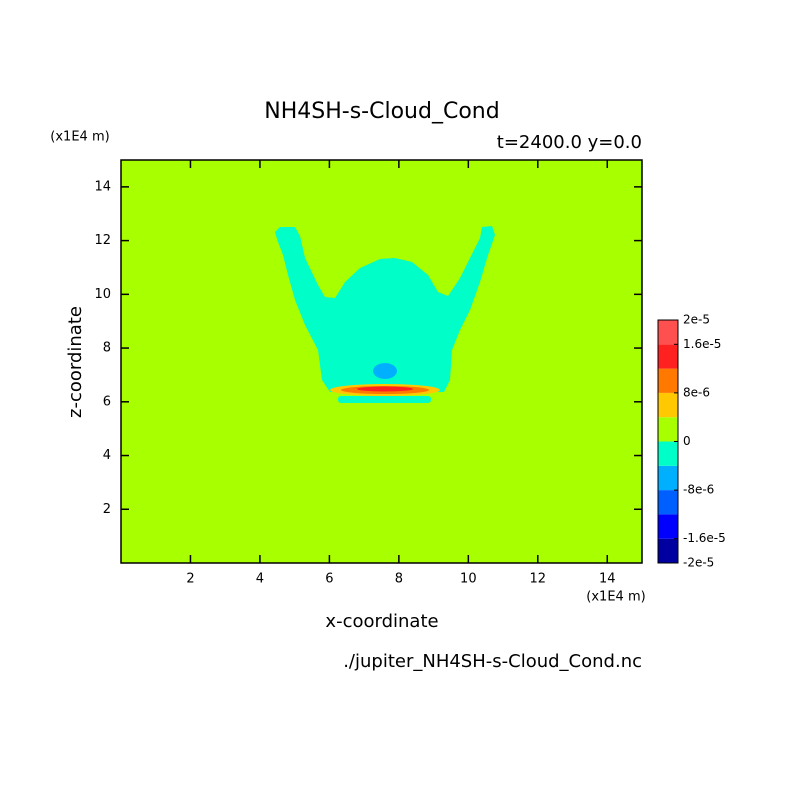  Describe the element at coordinates (538, 579) in the screenshot. I see `x-tick-label: 12` at that location.